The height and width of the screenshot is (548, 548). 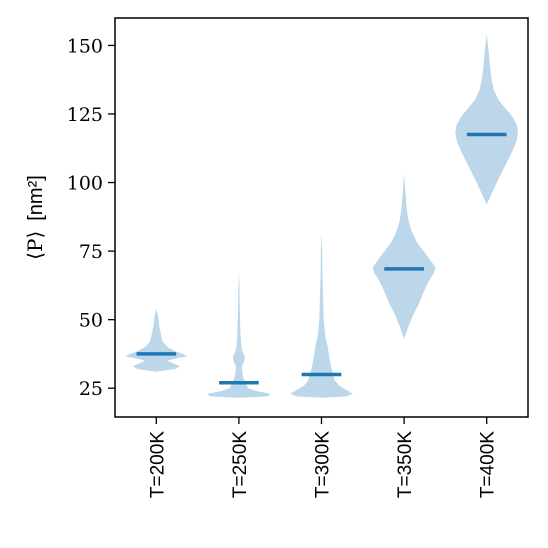 What do you see at coordinates (488, 464) in the screenshot?
I see `x-tick-label: T=400K` at bounding box center [488, 464].